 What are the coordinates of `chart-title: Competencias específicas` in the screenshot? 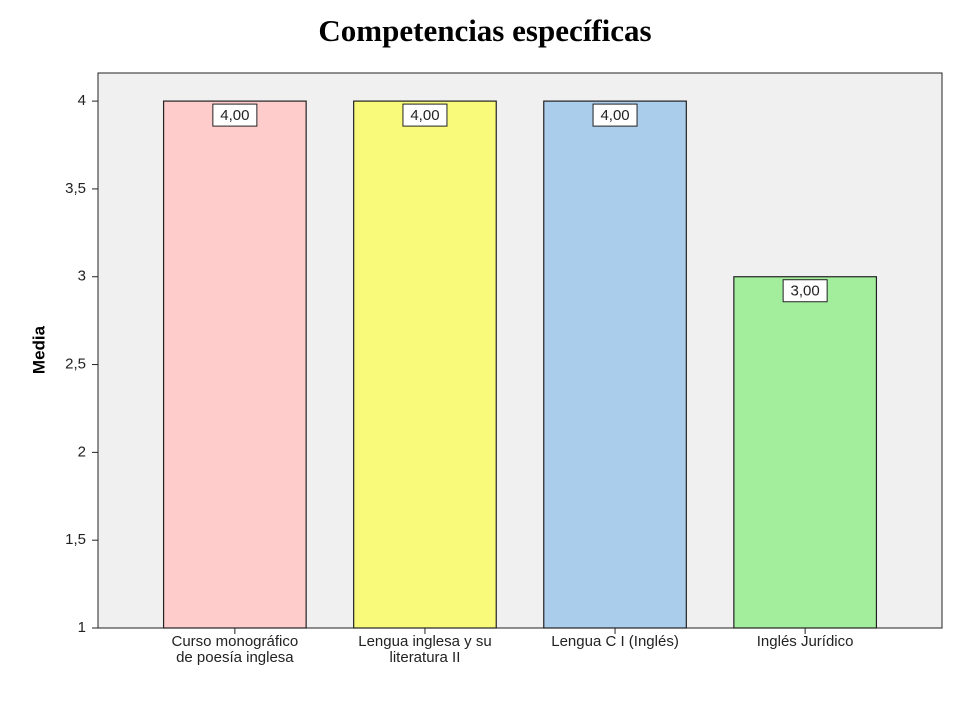 It's located at (484, 30).